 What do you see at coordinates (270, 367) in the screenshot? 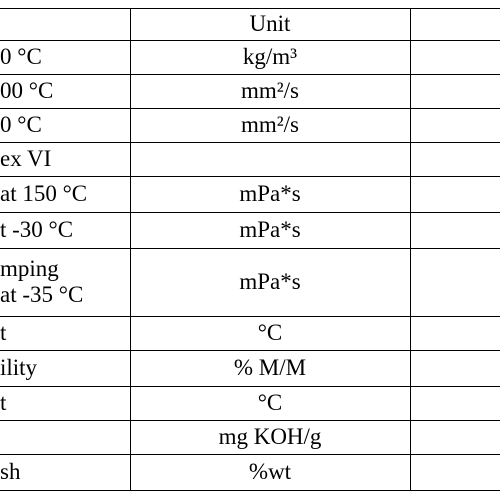
I see `row-unit: % M/M` at bounding box center [270, 367].